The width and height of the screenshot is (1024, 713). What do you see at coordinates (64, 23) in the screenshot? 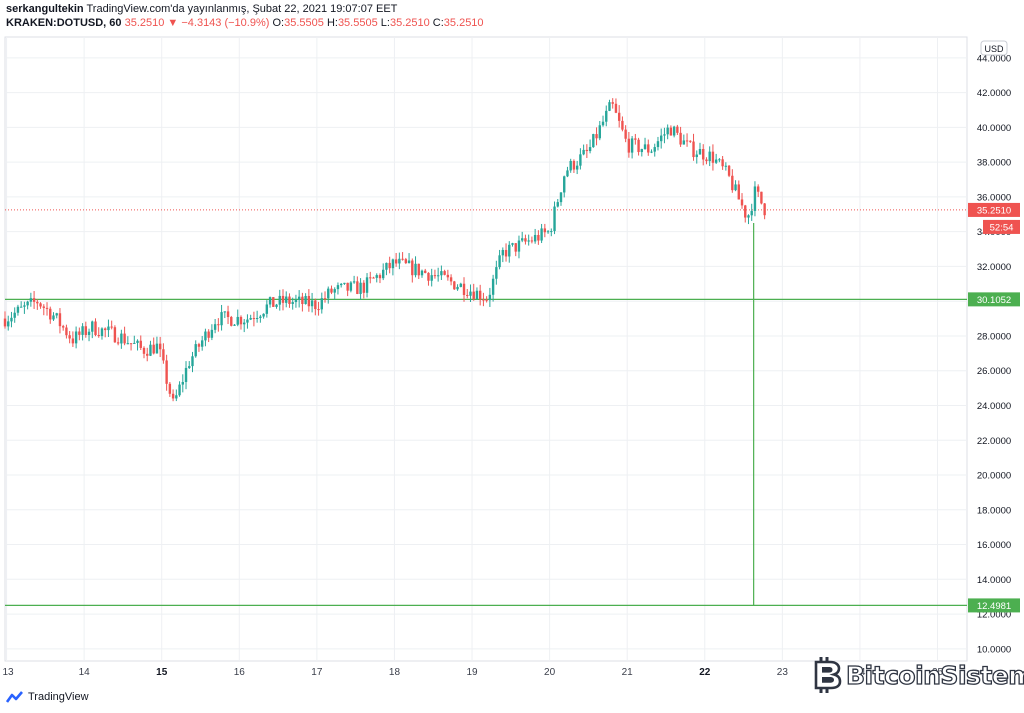
I see `symbol-name: KRAKEN:DOTUSD, 60` at bounding box center [64, 23].